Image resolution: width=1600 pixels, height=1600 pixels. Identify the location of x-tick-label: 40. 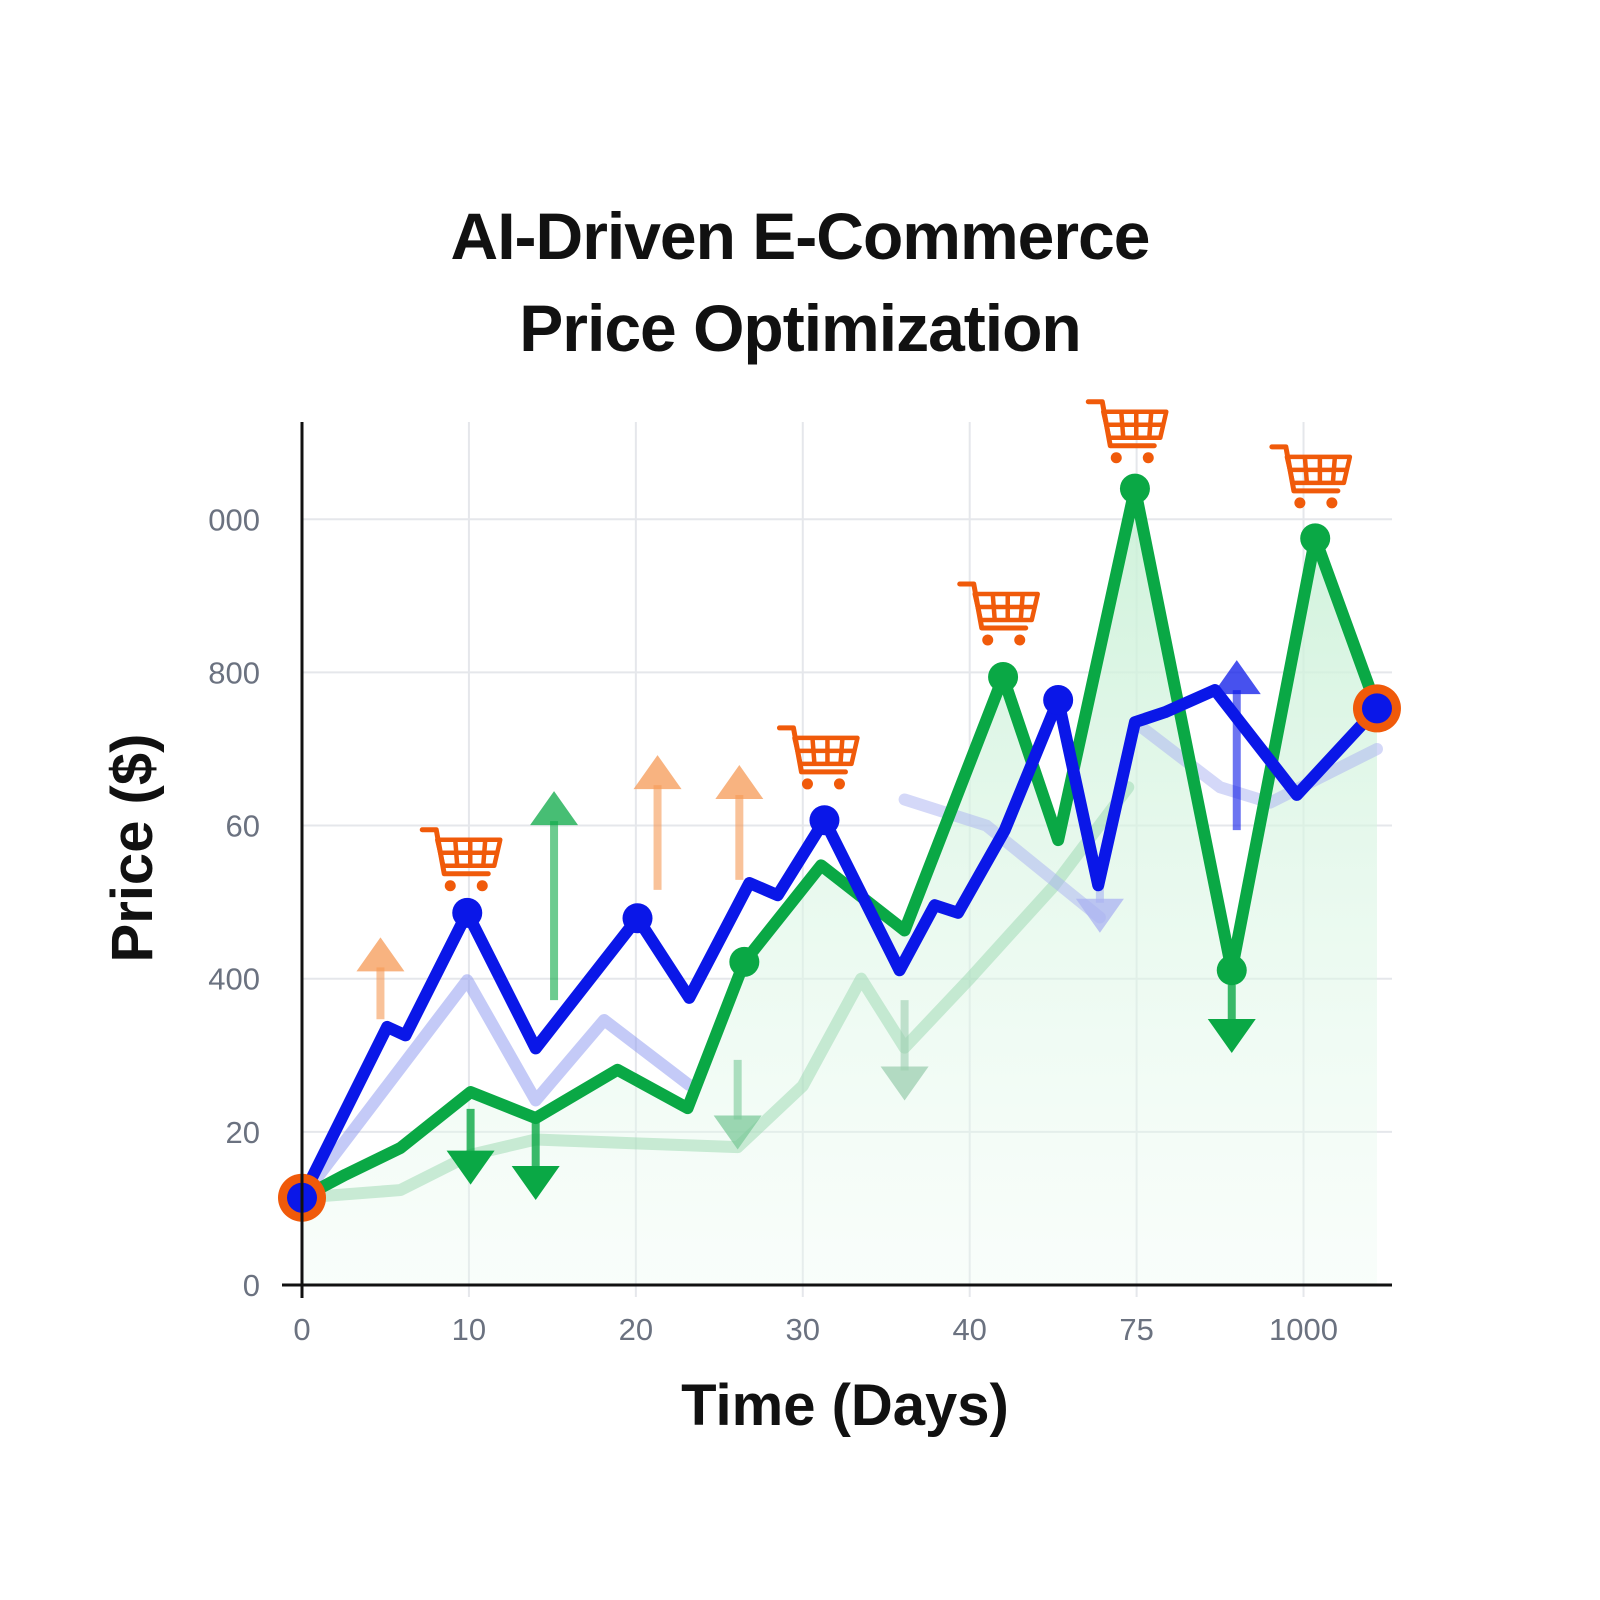
(969, 1329).